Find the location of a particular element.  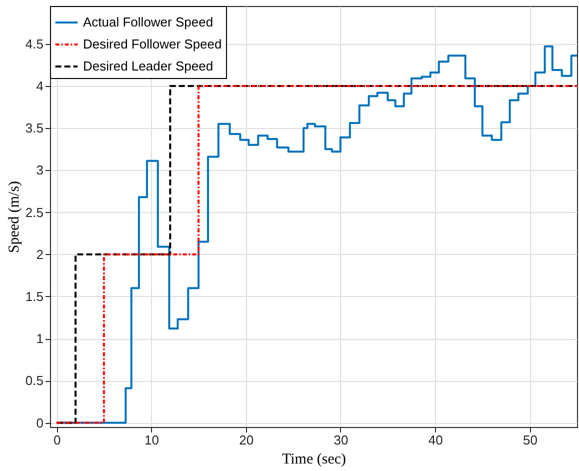

y-axis-title: Speed (m/s) is located at coordinates (14, 217).